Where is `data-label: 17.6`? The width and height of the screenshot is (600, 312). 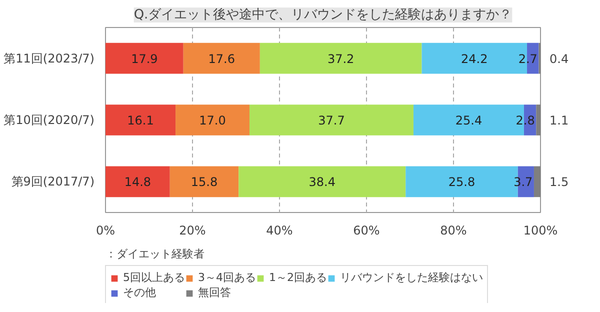
data-label: 17.6 is located at coordinates (222, 59).